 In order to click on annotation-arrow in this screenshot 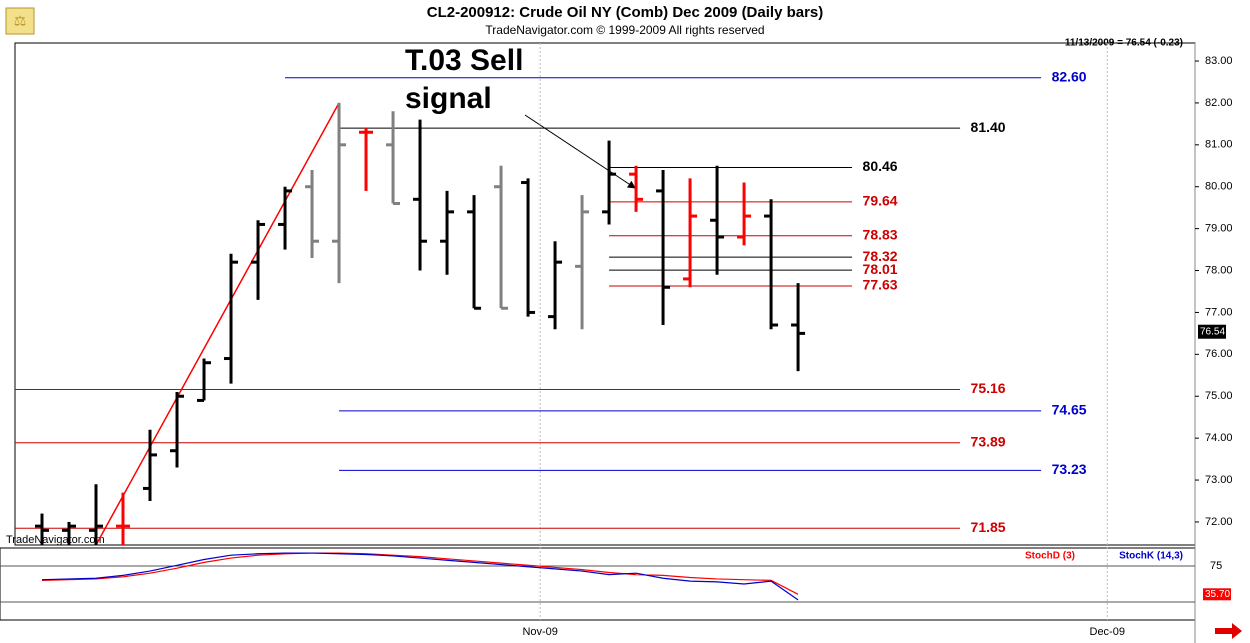, I will do `click(580, 151)`.